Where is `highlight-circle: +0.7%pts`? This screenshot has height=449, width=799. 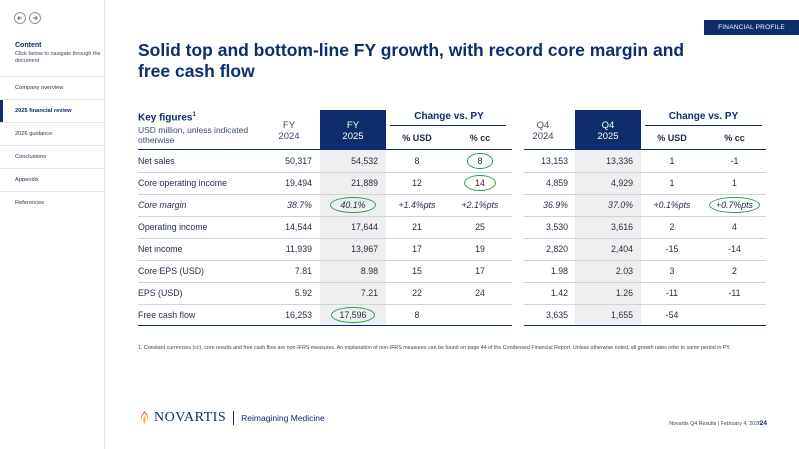
highlight-circle: +0.7%pts is located at coordinates (734, 205).